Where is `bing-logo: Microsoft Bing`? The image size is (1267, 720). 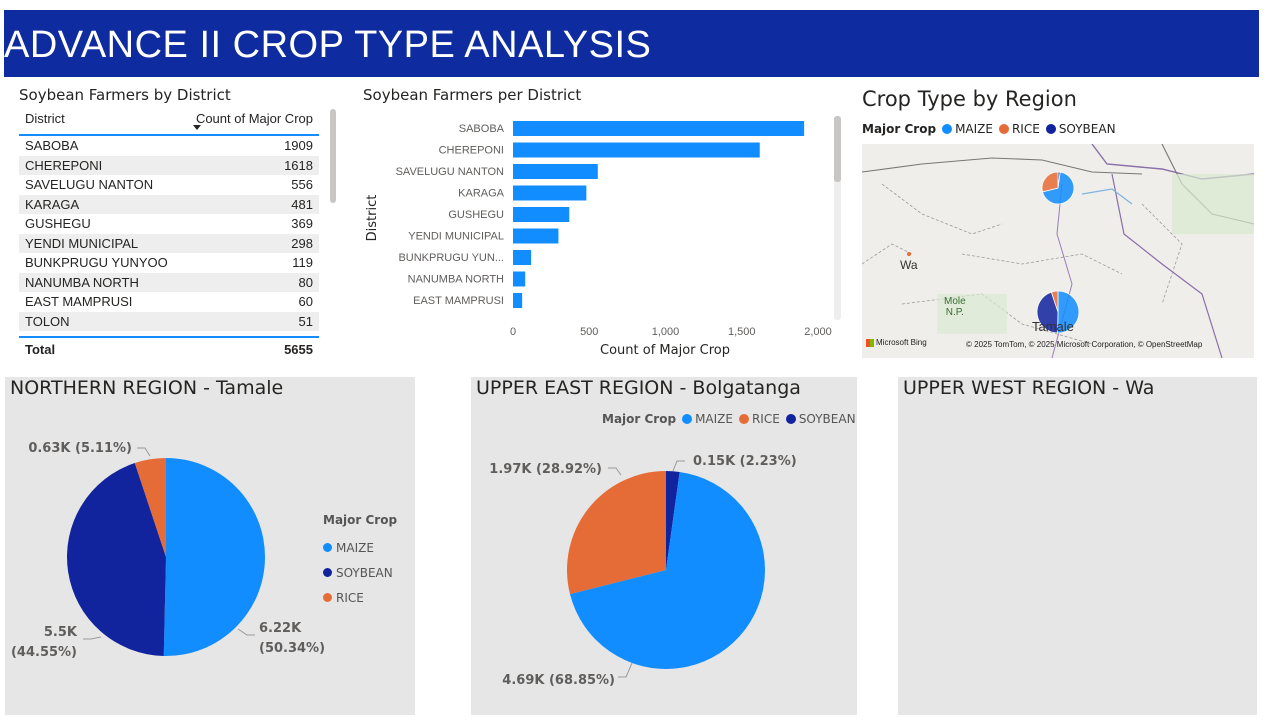 bing-logo: Microsoft Bing is located at coordinates (896, 342).